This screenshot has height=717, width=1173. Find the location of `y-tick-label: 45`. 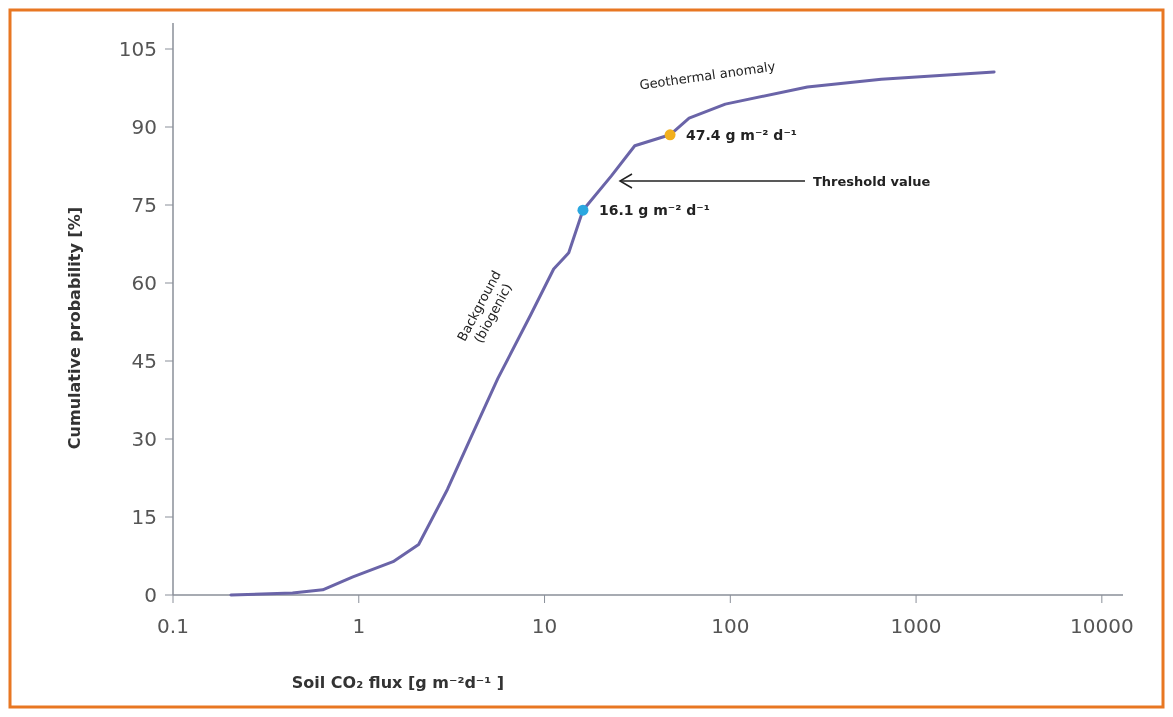

y-tick-label: 45 is located at coordinates (144, 361).